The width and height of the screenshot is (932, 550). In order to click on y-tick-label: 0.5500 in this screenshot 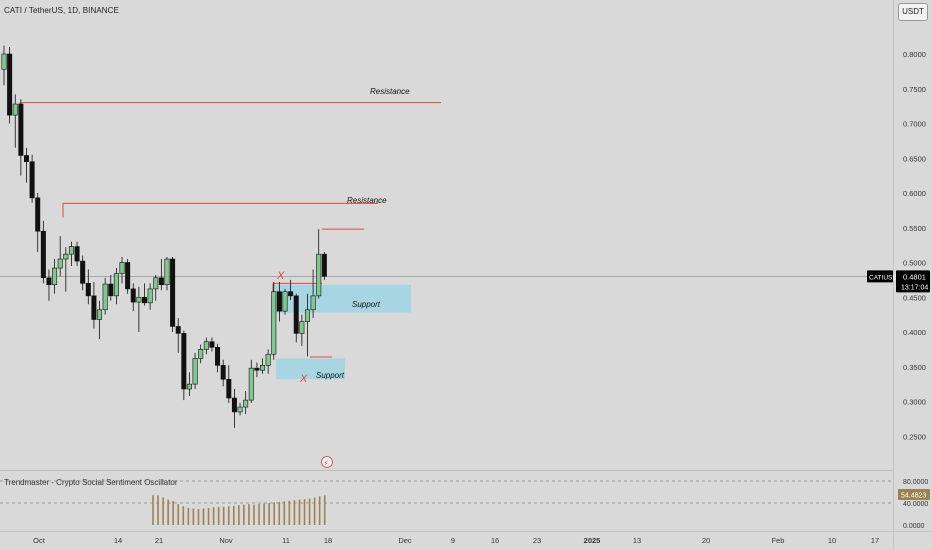, I will do `click(914, 228)`.